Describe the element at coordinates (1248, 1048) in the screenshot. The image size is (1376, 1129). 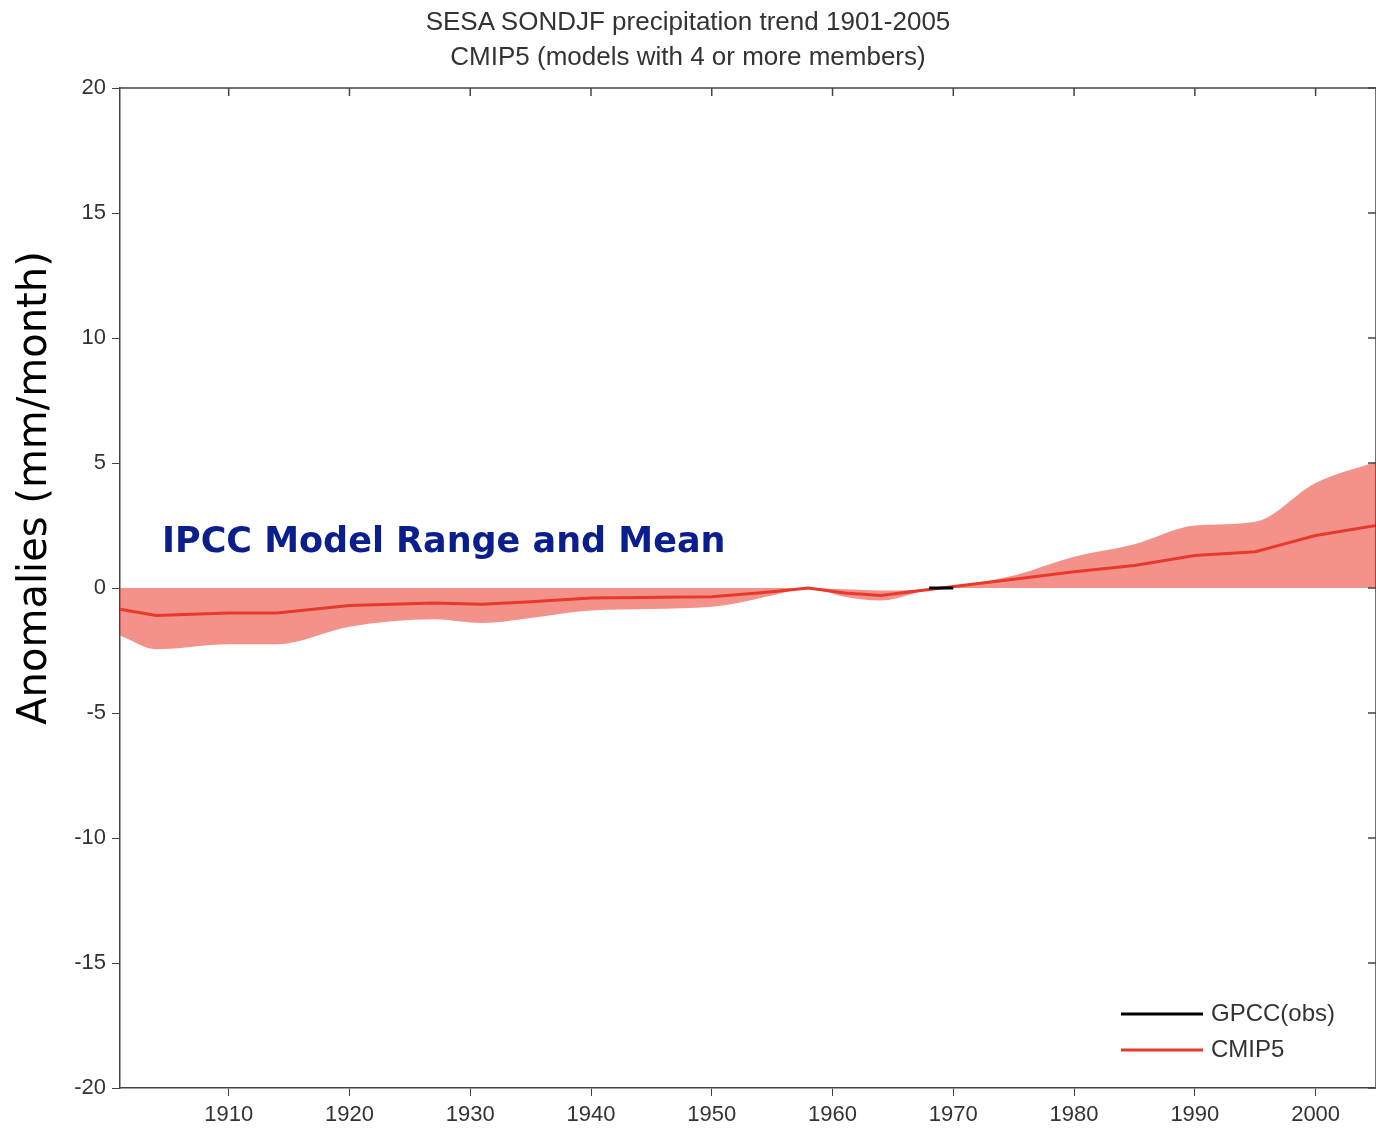
I see `legend-label: CMIP5` at that location.